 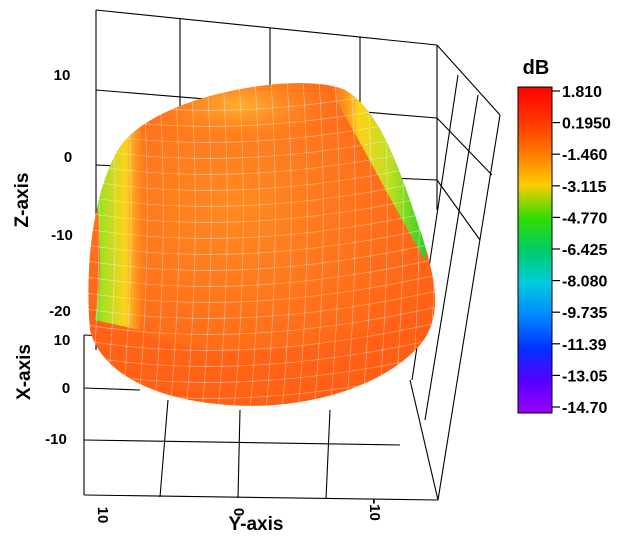 I want to click on colorbar-tick-label: -1.460, so click(x=584, y=155).